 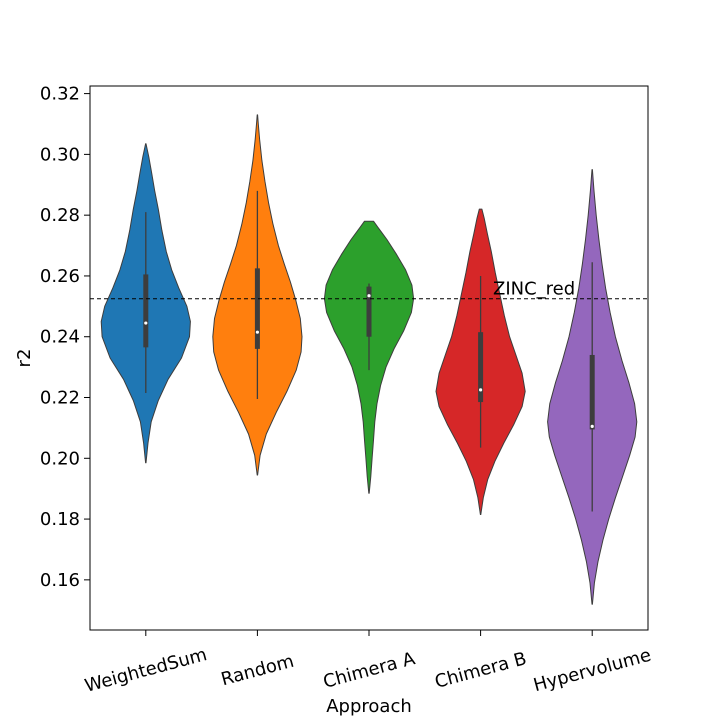 What do you see at coordinates (60, 94) in the screenshot?
I see `y-tick-label: 0.32` at bounding box center [60, 94].